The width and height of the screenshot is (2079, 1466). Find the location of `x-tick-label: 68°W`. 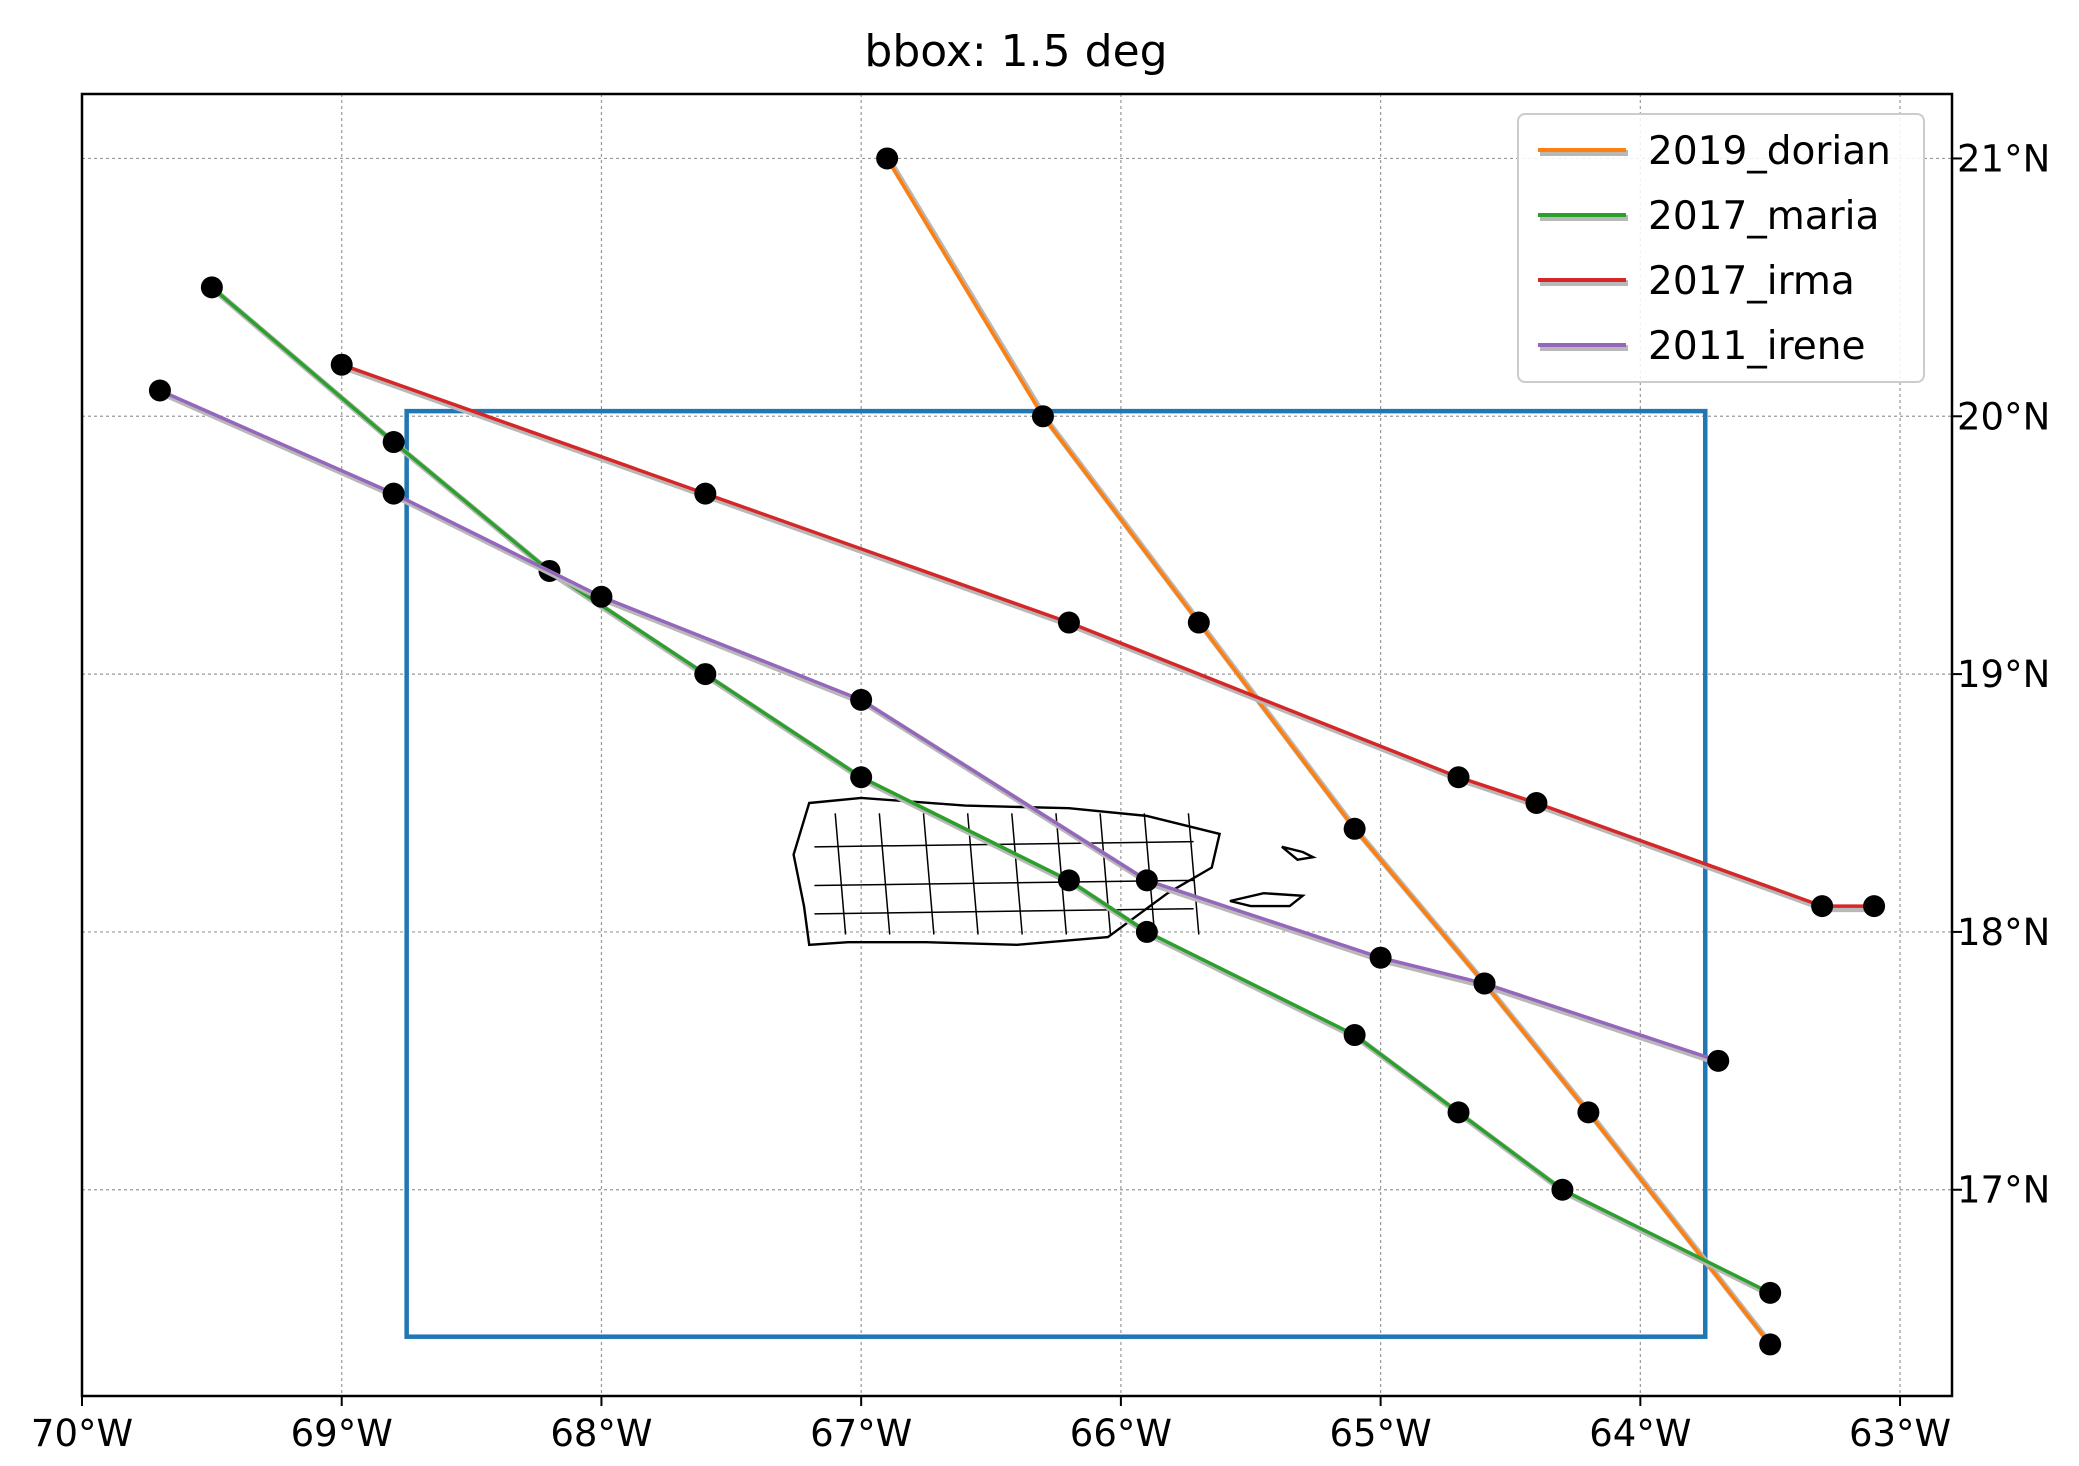

x-tick-label: 68°W is located at coordinates (601, 1433).